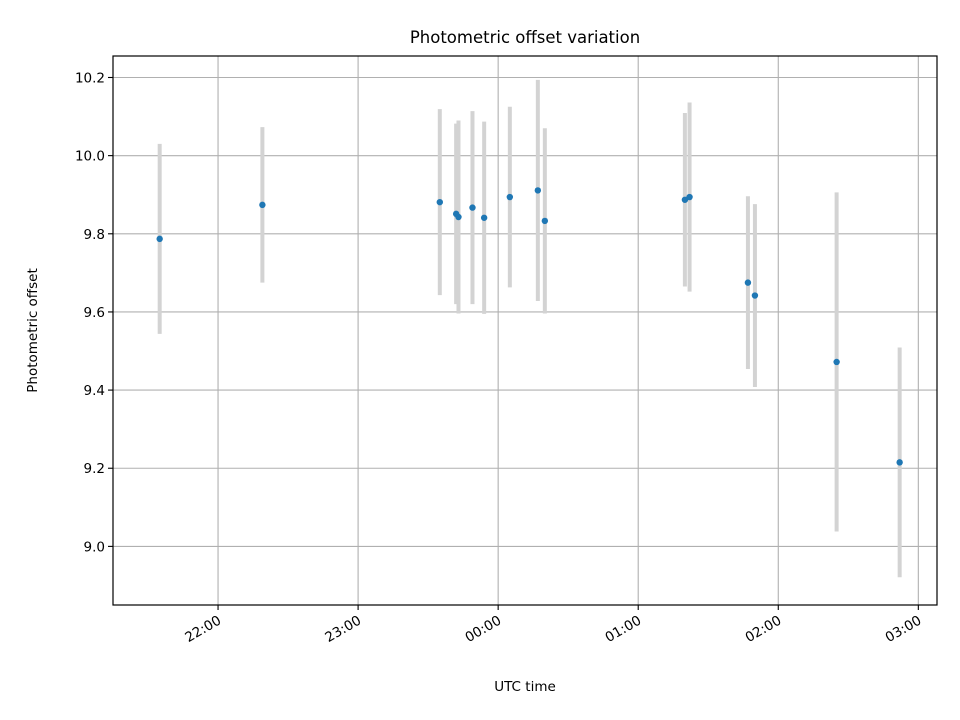 This screenshot has width=960, height=720. I want to click on y-tick-label: 9.2, so click(94, 469).